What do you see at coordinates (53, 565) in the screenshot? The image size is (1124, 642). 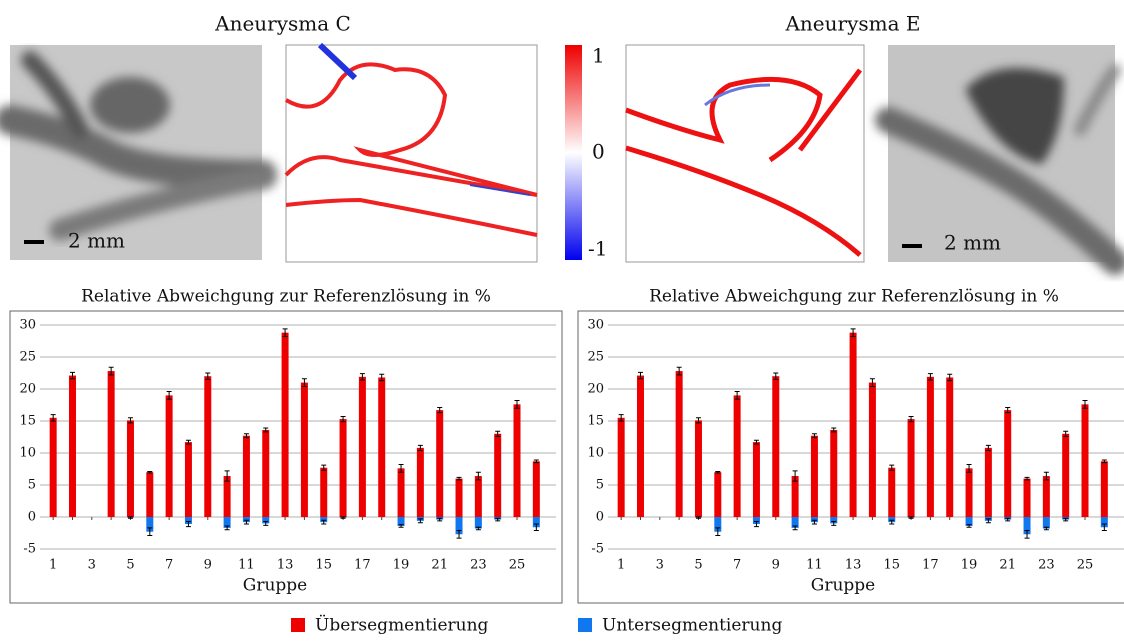 I see `x-tick-label: 1` at bounding box center [53, 565].